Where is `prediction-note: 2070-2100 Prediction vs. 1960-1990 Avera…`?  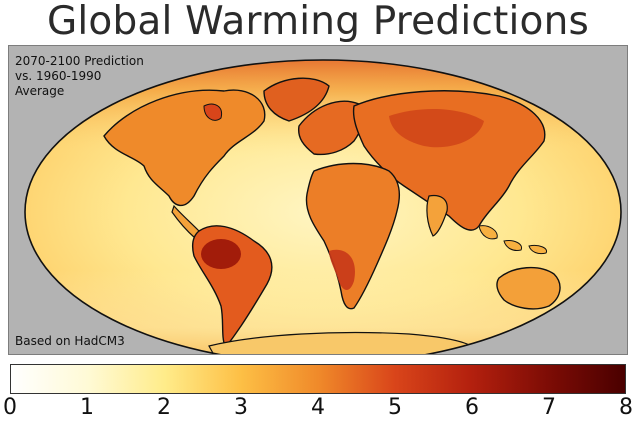 prediction-note: 2070-2100 Prediction vs. 1960-1990 Avera… is located at coordinates (79, 76).